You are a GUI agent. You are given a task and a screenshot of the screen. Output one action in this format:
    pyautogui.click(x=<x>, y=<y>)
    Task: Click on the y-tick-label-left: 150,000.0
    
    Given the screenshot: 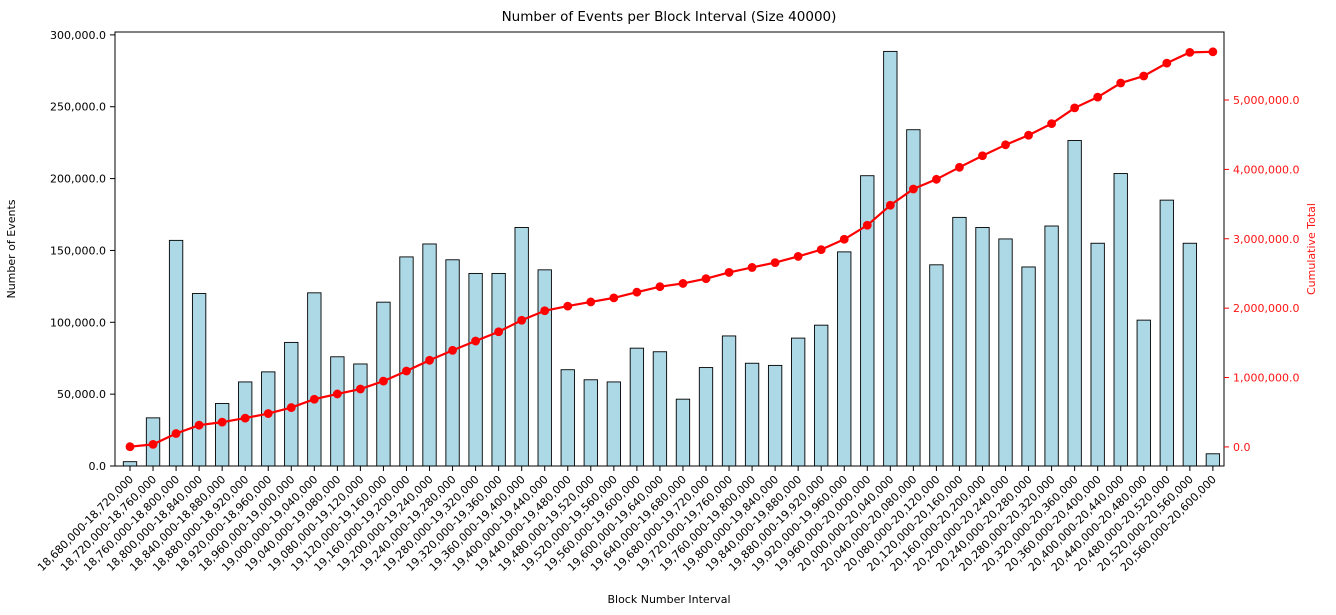 What is the action you would take?
    pyautogui.click(x=78, y=250)
    